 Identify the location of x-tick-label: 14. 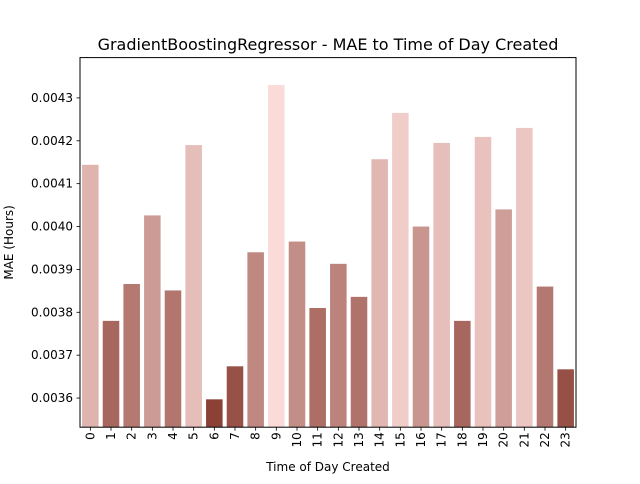
(380, 439).